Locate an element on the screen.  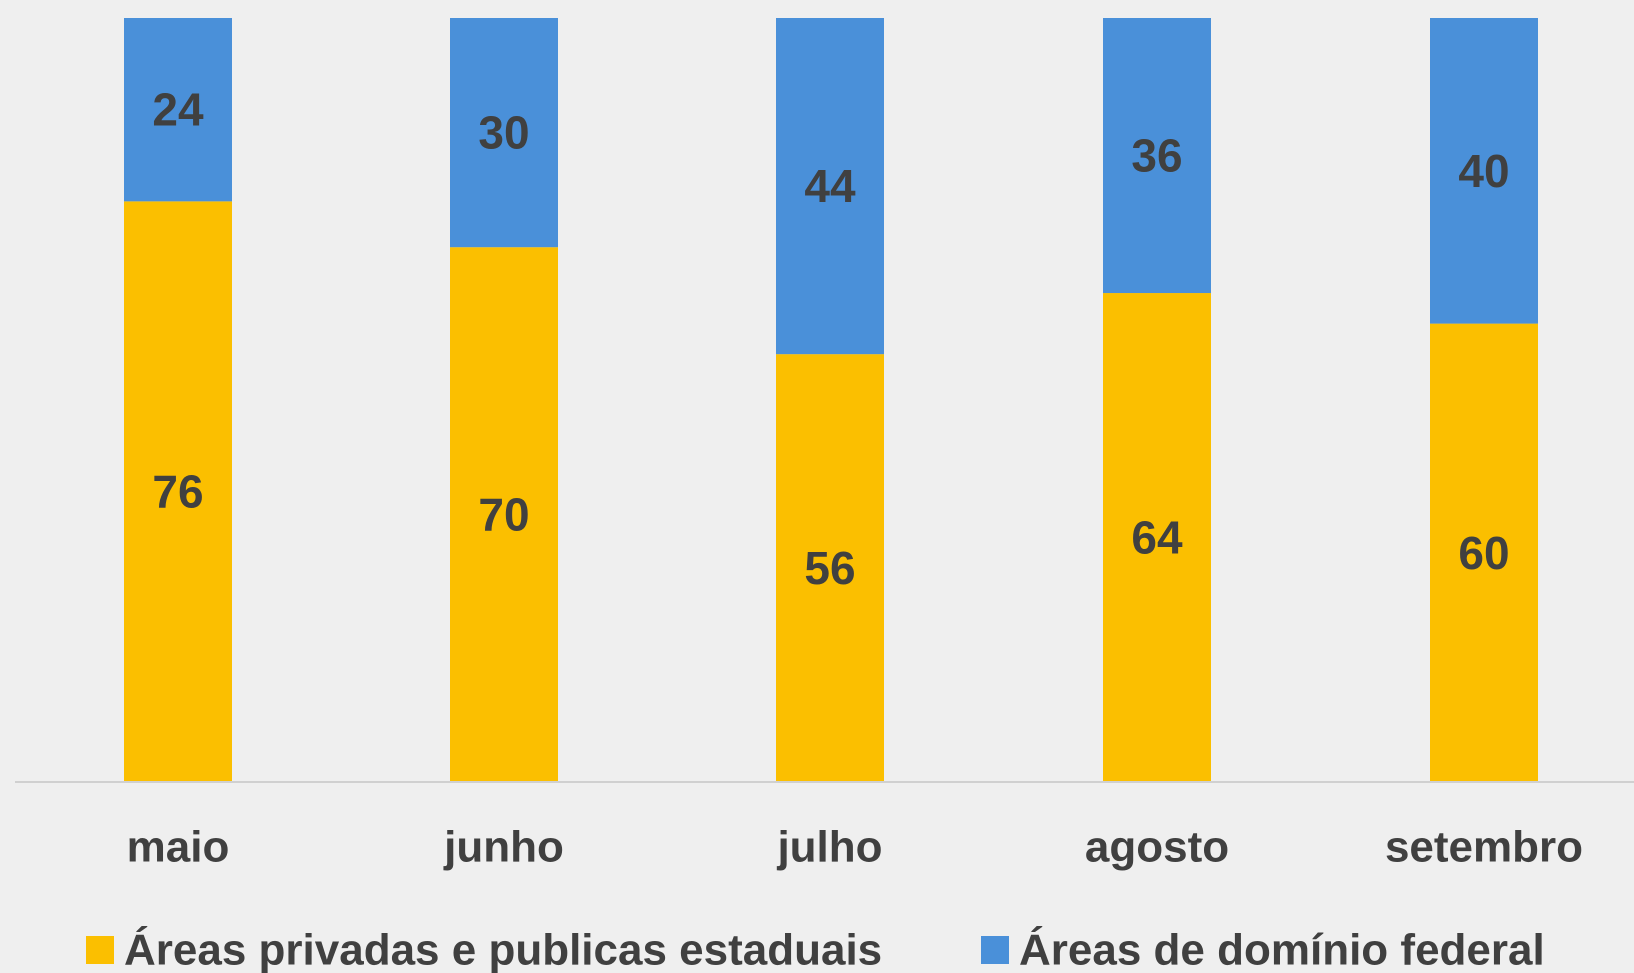
category-labels: maio junho julho agosto setembro is located at coordinates (855, 847).